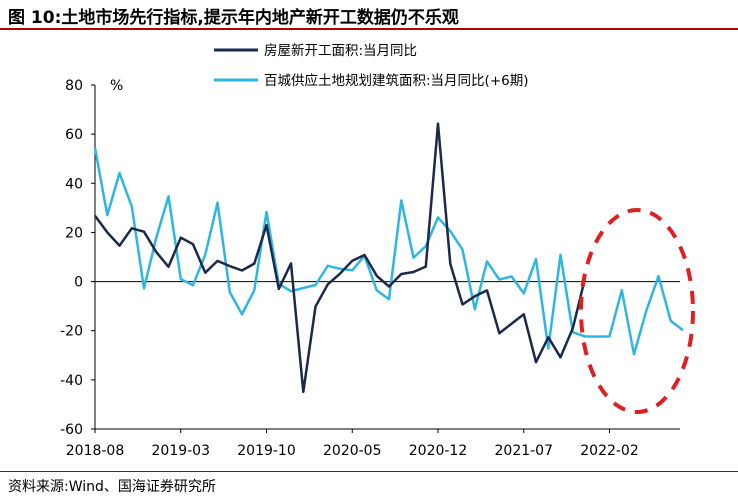 This screenshot has height=501, width=738. Describe the element at coordinates (369, 471) in the screenshot. I see `source-divider` at that location.